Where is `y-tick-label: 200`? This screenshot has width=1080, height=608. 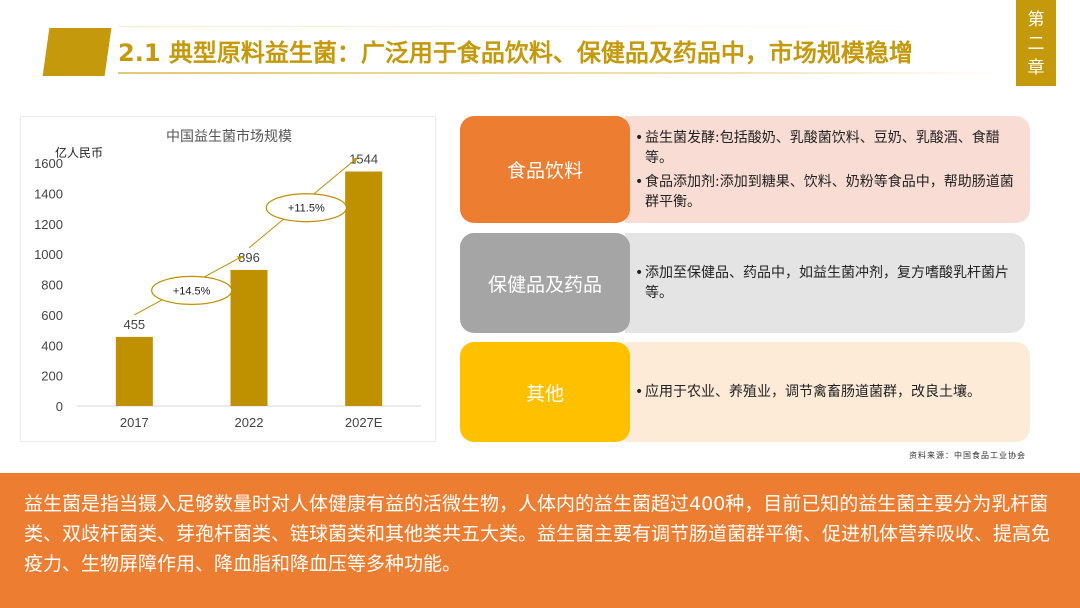 y-tick-label: 200 is located at coordinates (52, 376).